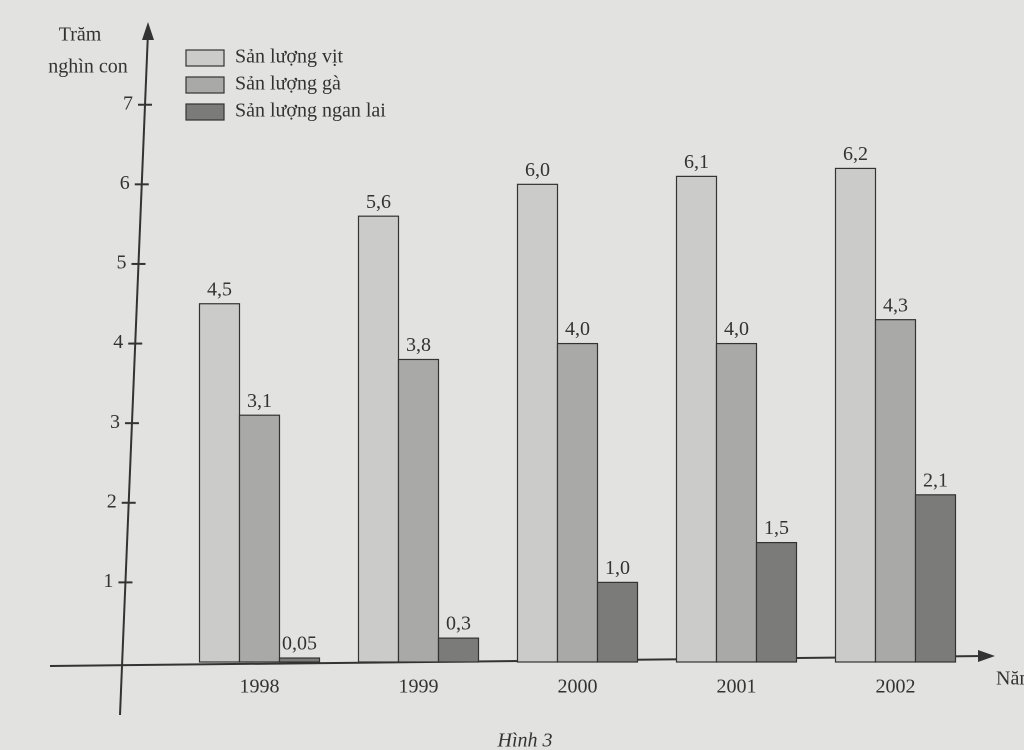 The image size is (1024, 750). Describe the element at coordinates (148, 31) in the screenshot. I see `y-axis-arrow` at that location.